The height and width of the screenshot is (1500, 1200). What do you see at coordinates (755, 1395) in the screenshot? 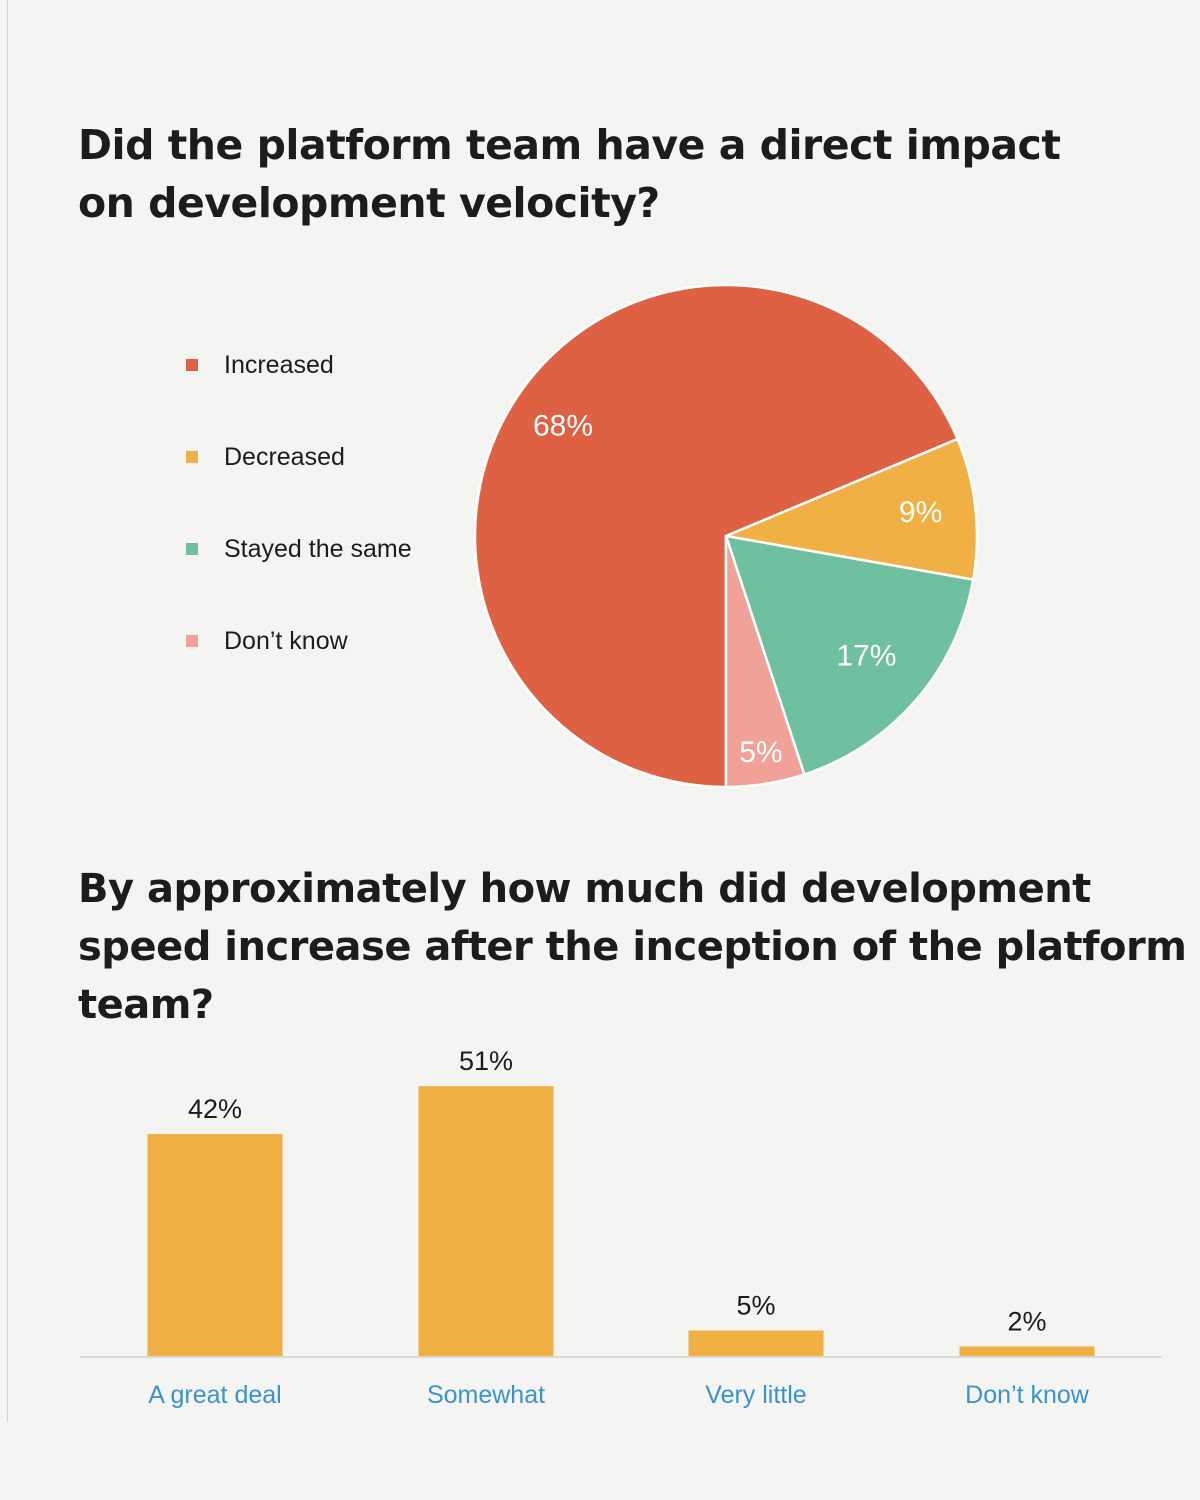
I see `bar-category-very-little: Very little` at bounding box center [755, 1395].